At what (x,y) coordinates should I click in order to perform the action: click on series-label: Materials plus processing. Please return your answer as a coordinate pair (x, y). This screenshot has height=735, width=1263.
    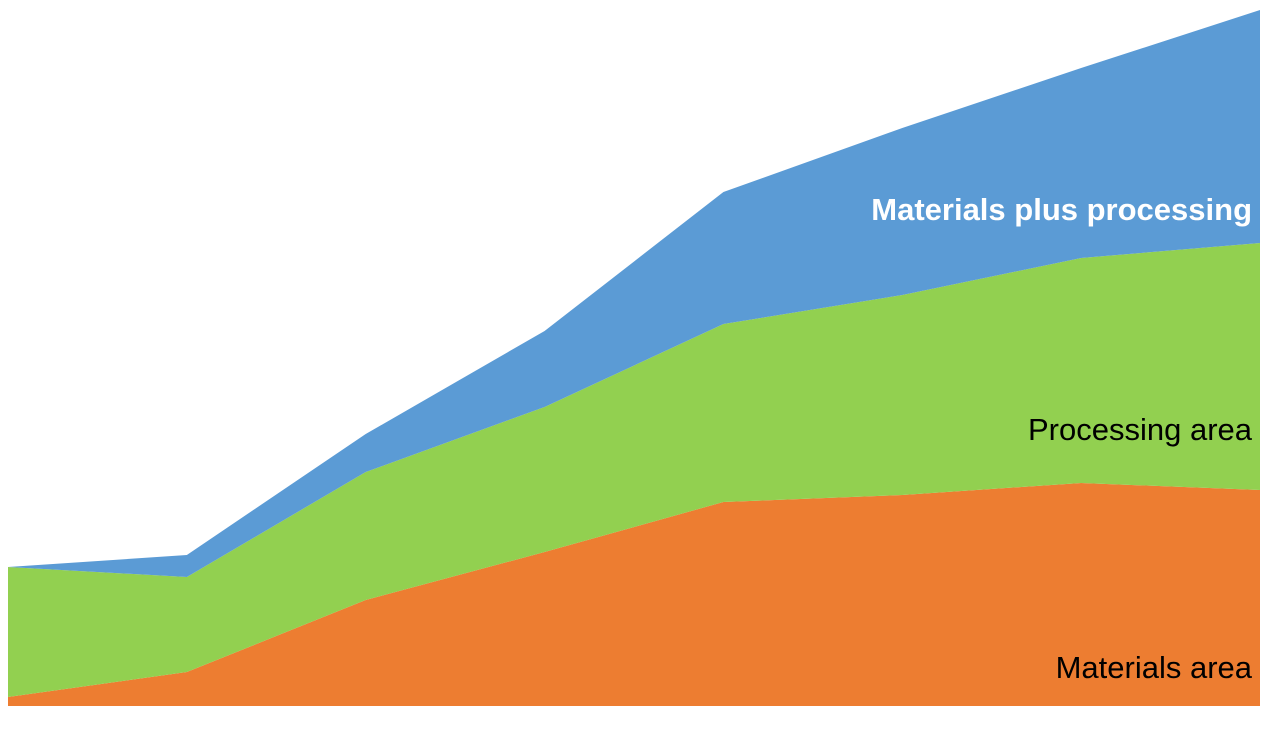
    Looking at the image, I should click on (1061, 209).